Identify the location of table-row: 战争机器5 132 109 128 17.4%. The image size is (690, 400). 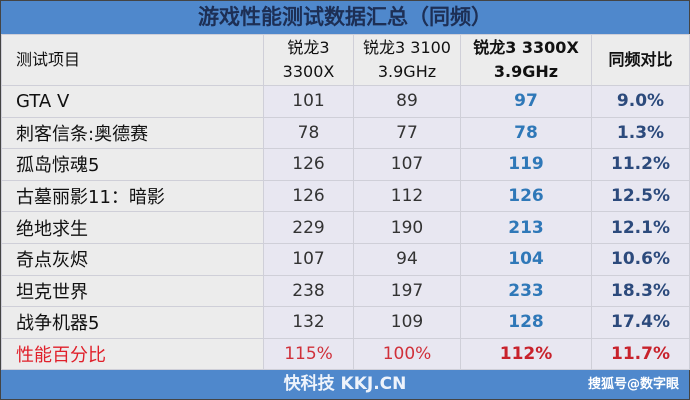
(345, 322).